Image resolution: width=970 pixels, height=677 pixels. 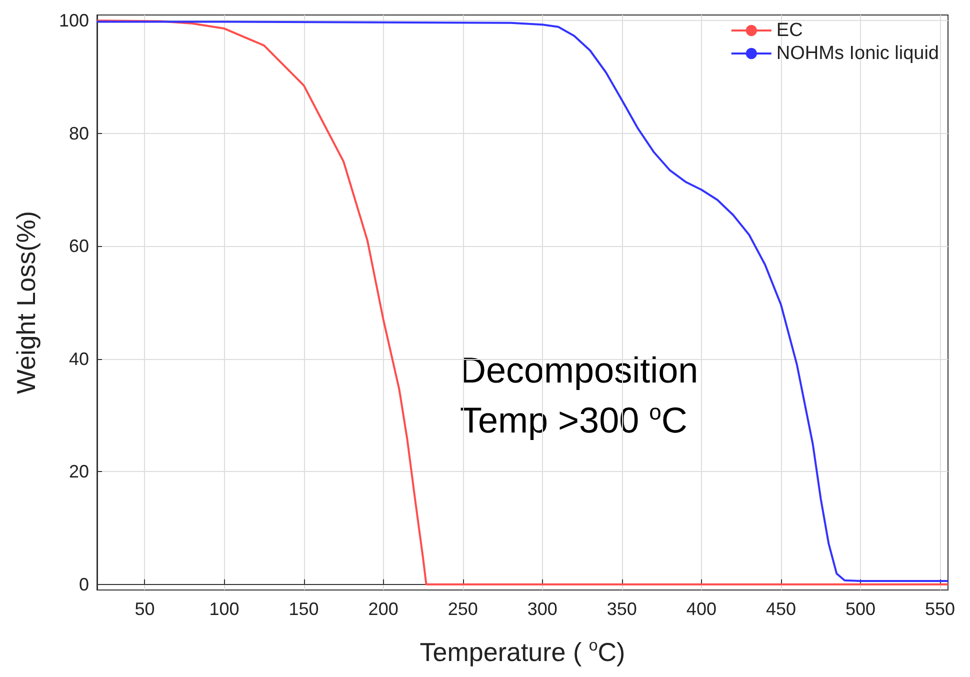 What do you see at coordinates (858, 53) in the screenshot?
I see `legend-label: NOHMs Ionic liquid` at bounding box center [858, 53].